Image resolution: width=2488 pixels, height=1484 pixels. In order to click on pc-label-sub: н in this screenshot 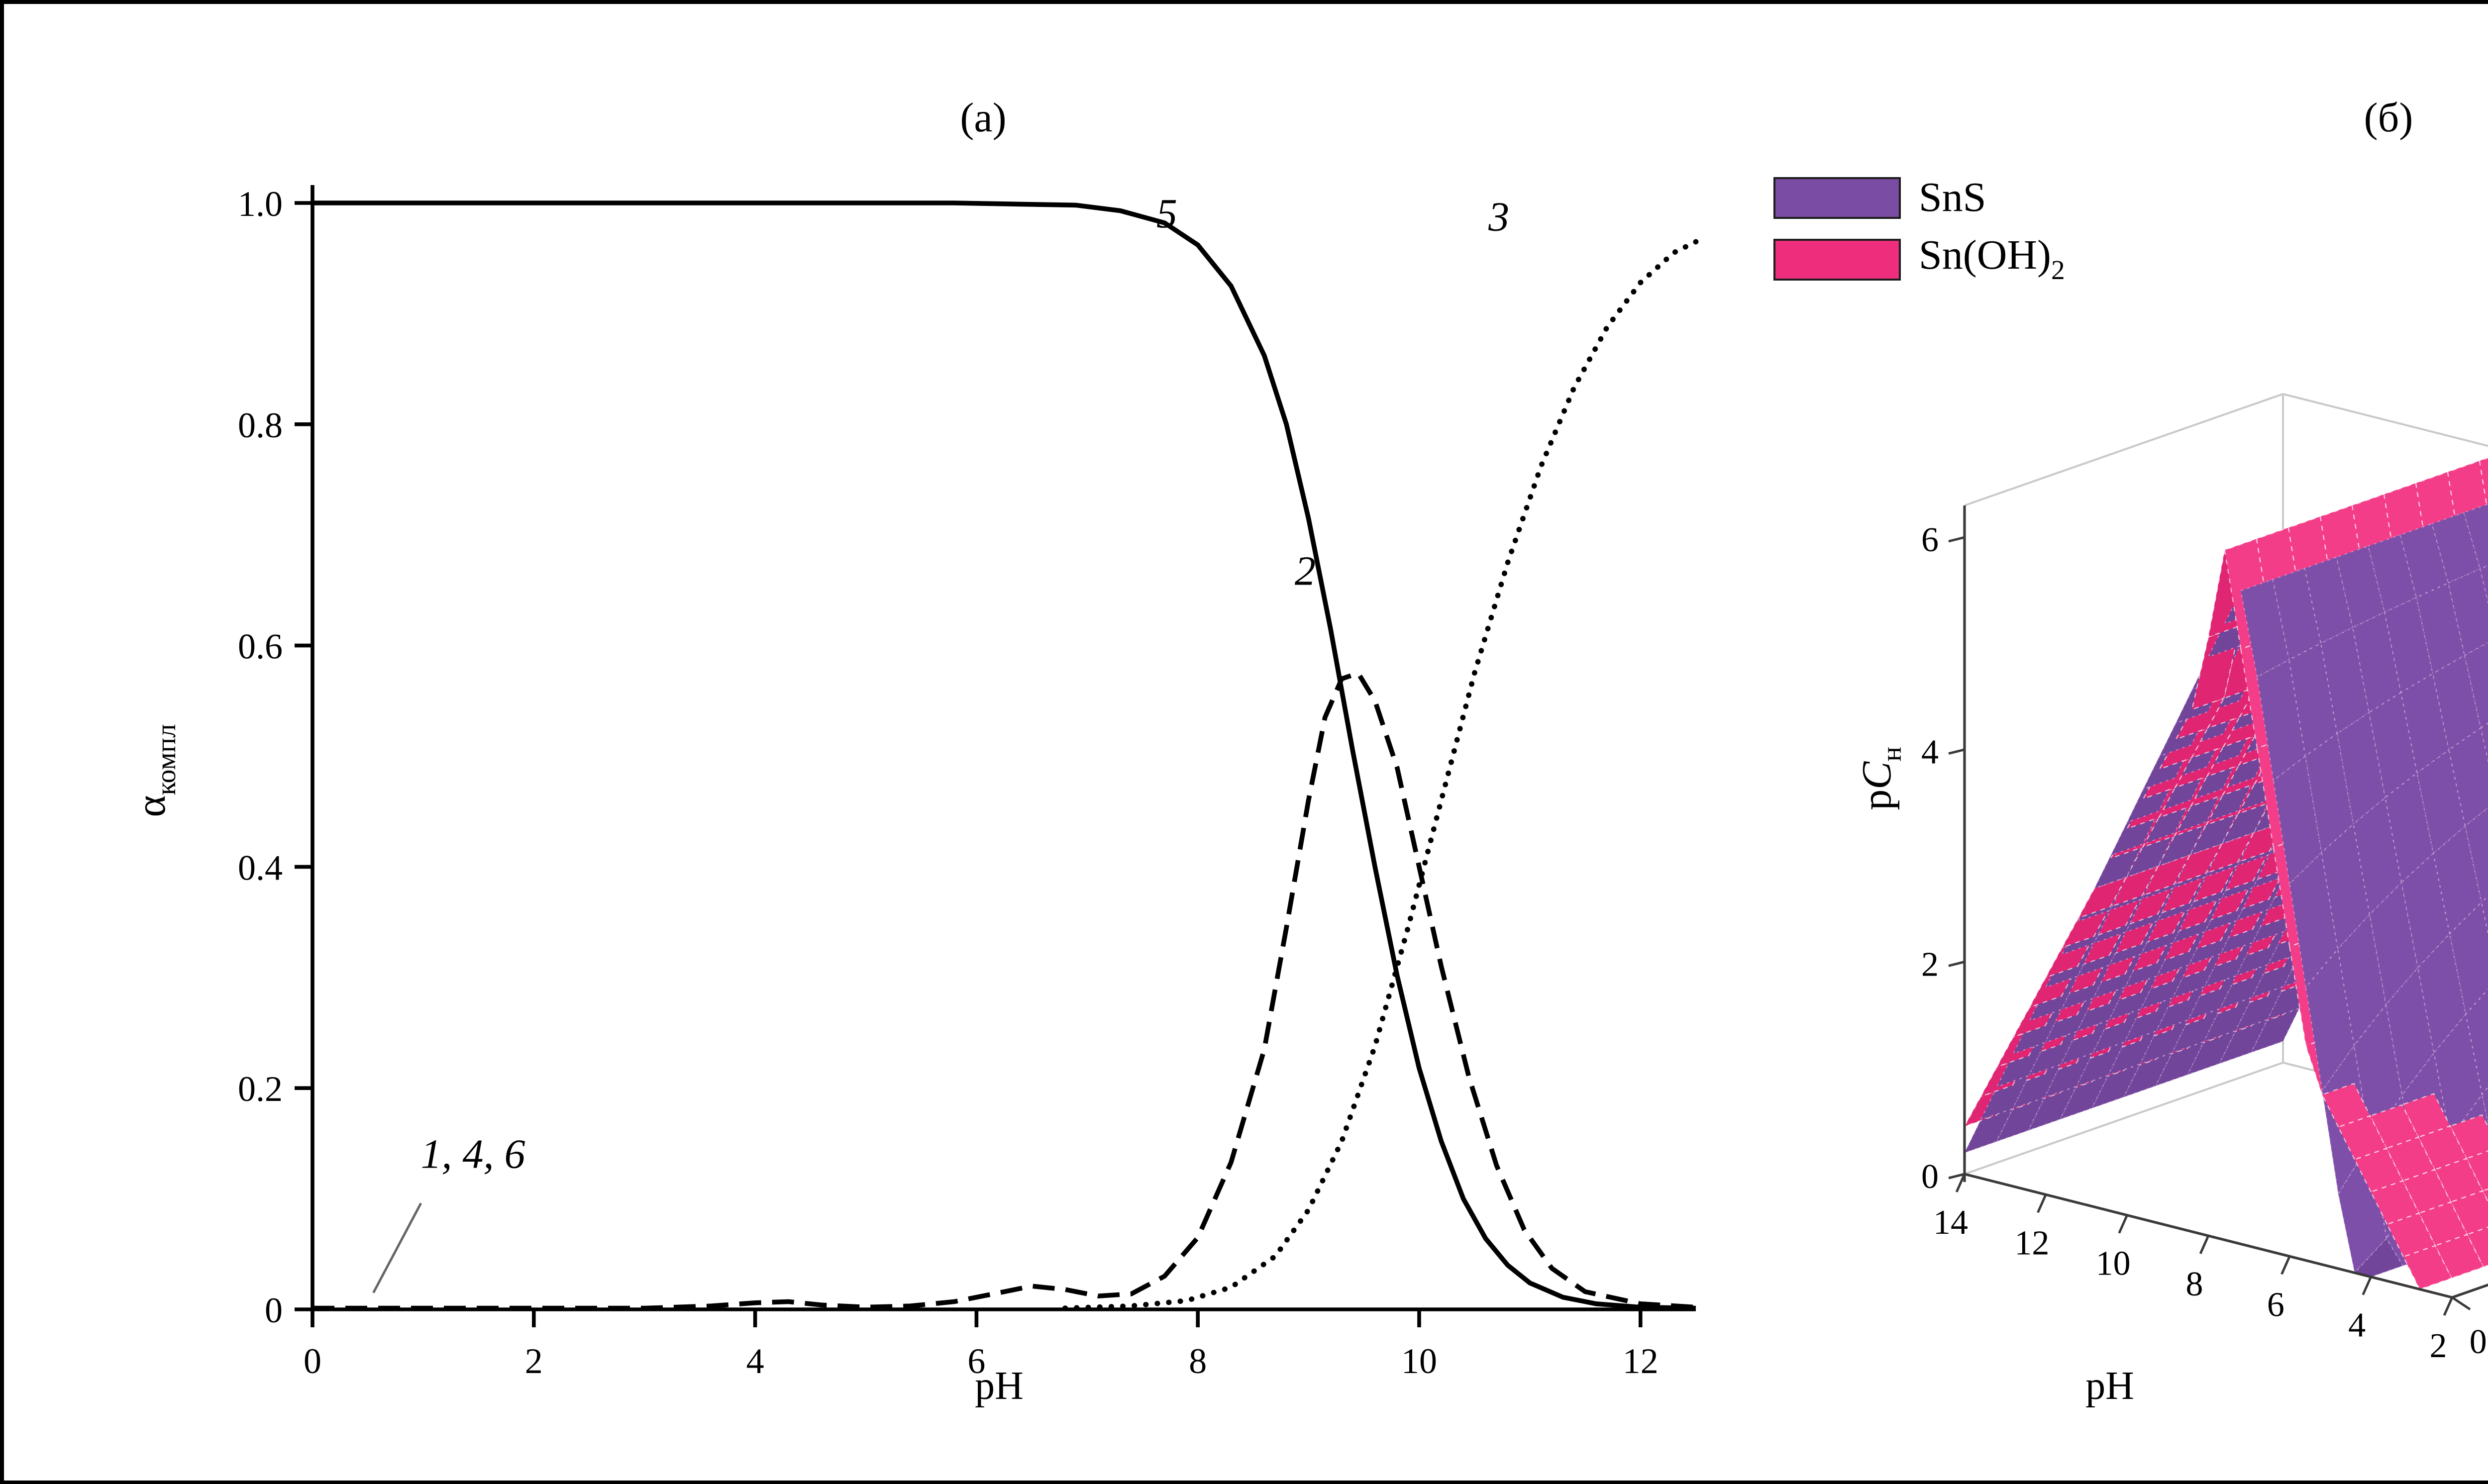, I will do `click(1891, 754)`.